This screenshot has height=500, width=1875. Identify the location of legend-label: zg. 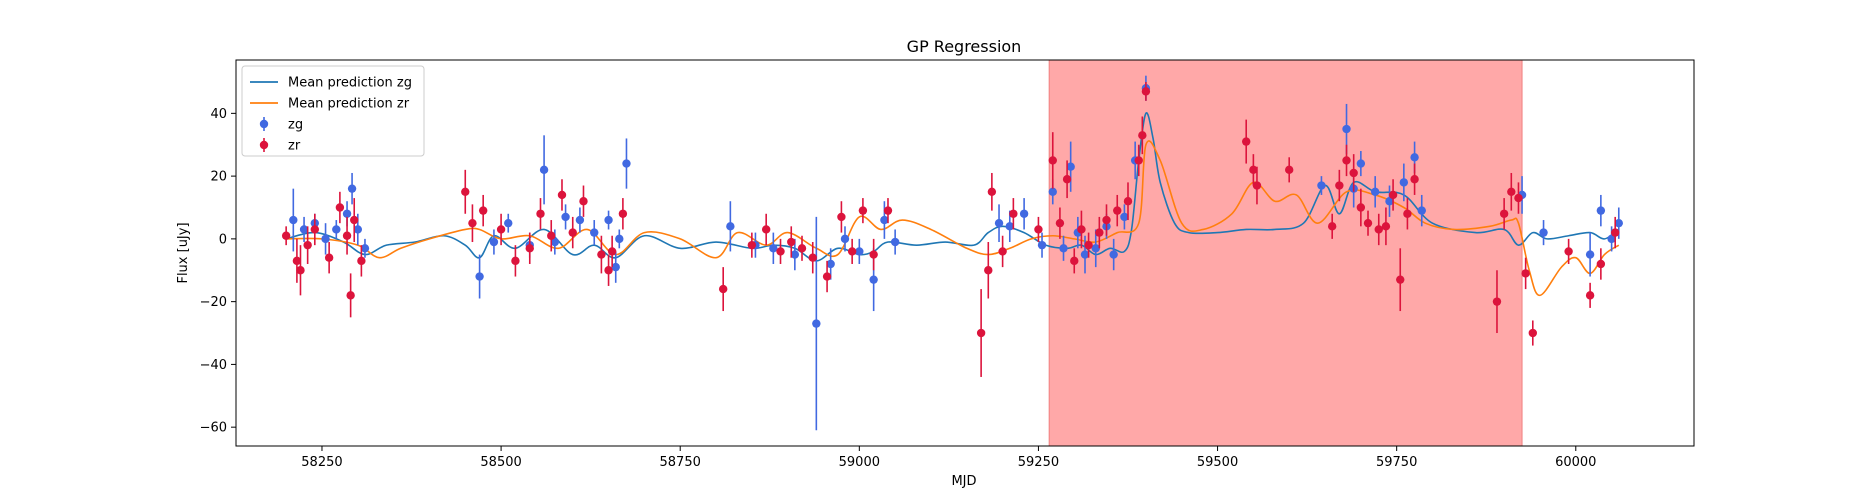
(295, 125).